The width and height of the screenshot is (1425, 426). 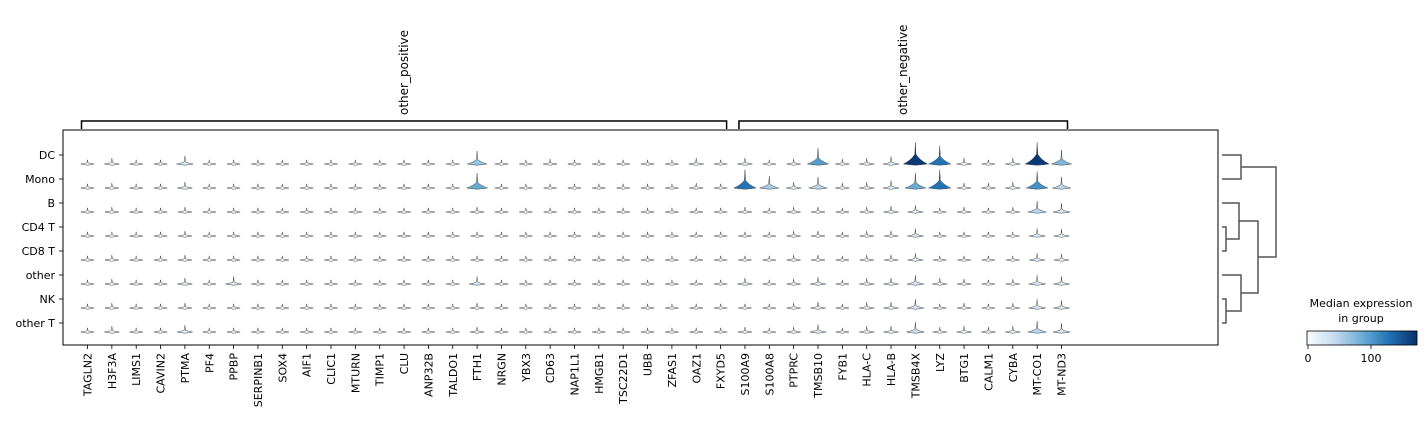 I want to click on violin-PPBP-CD8-T, so click(x=233, y=258).